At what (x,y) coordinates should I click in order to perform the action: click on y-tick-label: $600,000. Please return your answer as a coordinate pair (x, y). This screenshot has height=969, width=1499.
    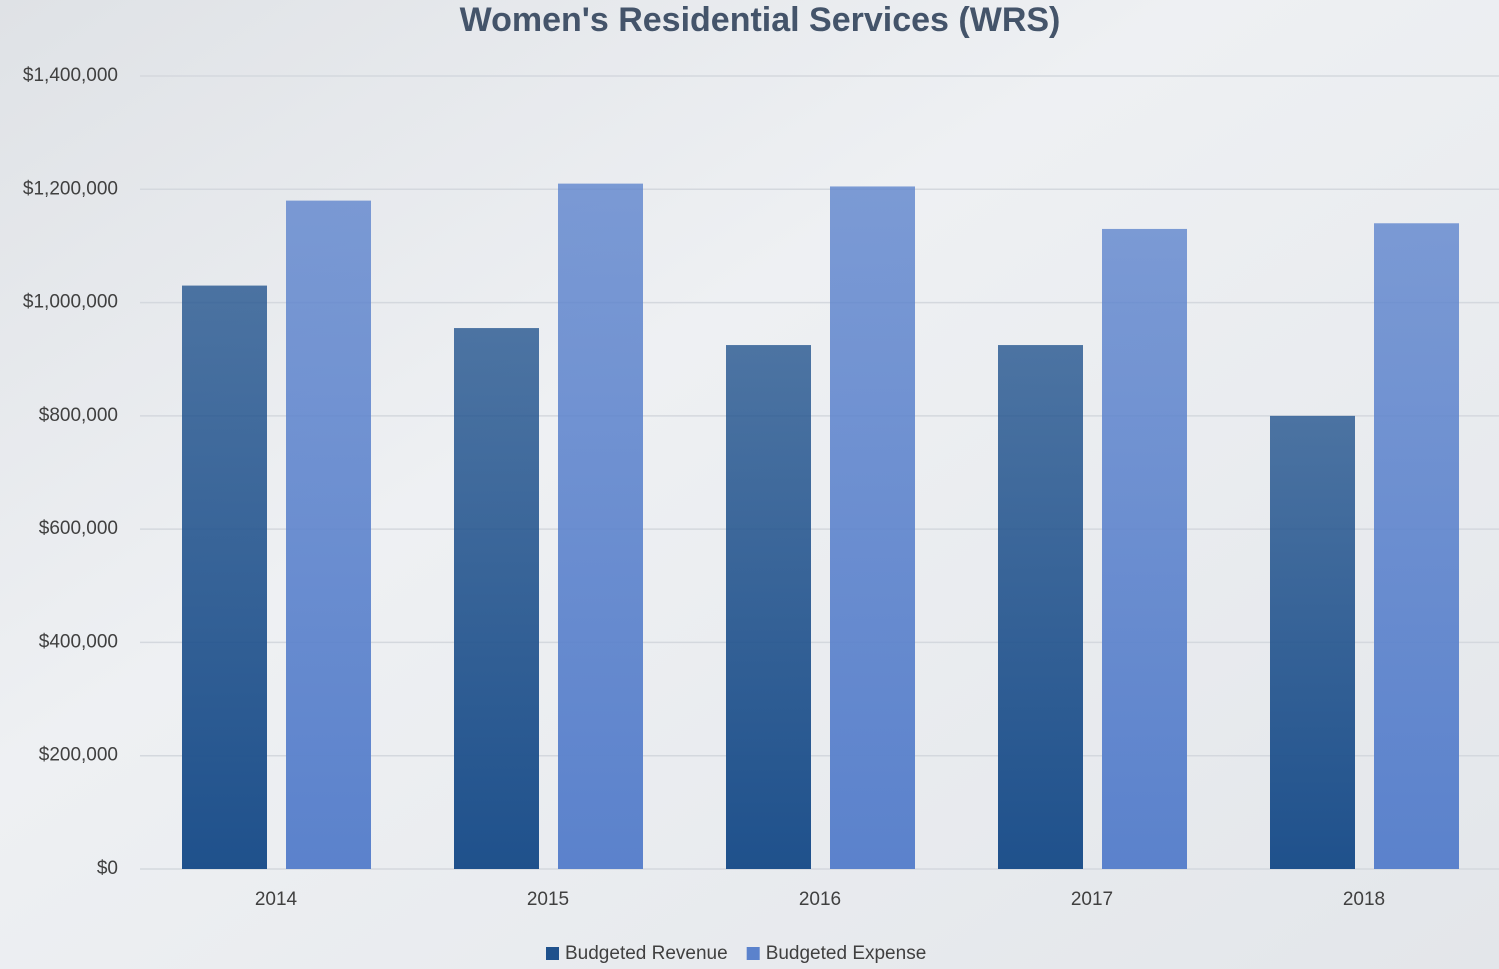
    Looking at the image, I should click on (78, 528).